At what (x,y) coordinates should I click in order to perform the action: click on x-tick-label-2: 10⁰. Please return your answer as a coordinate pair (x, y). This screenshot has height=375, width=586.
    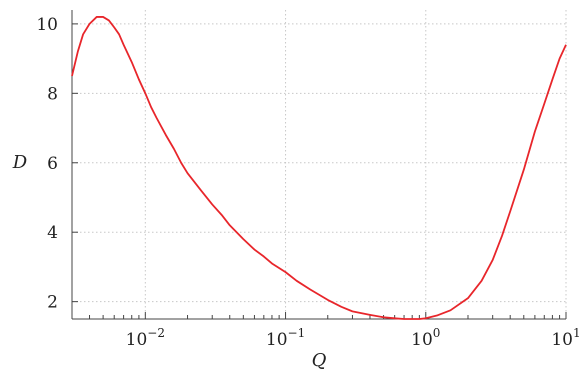
    Looking at the image, I should click on (425, 338).